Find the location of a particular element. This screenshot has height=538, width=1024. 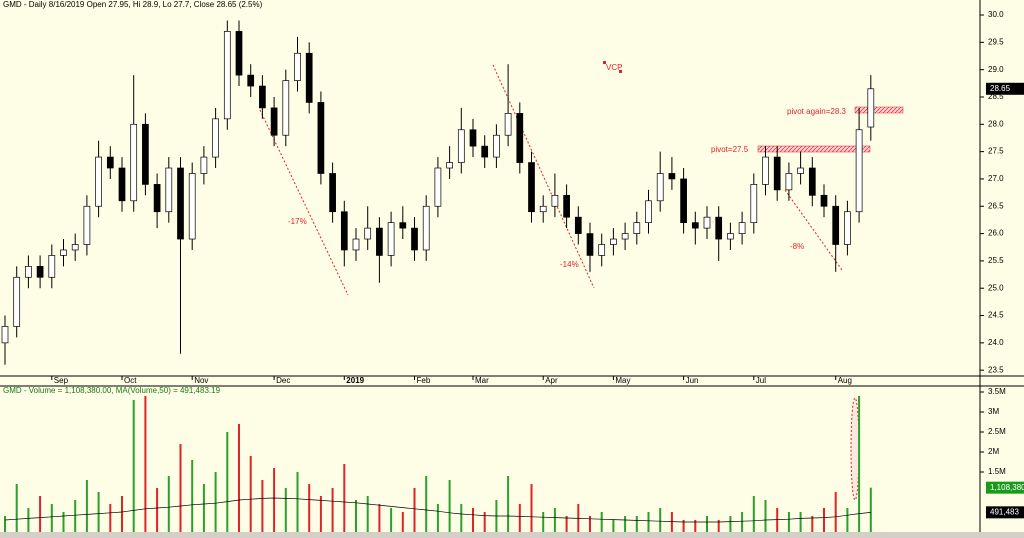

x-tick-label: May is located at coordinates (622, 380).